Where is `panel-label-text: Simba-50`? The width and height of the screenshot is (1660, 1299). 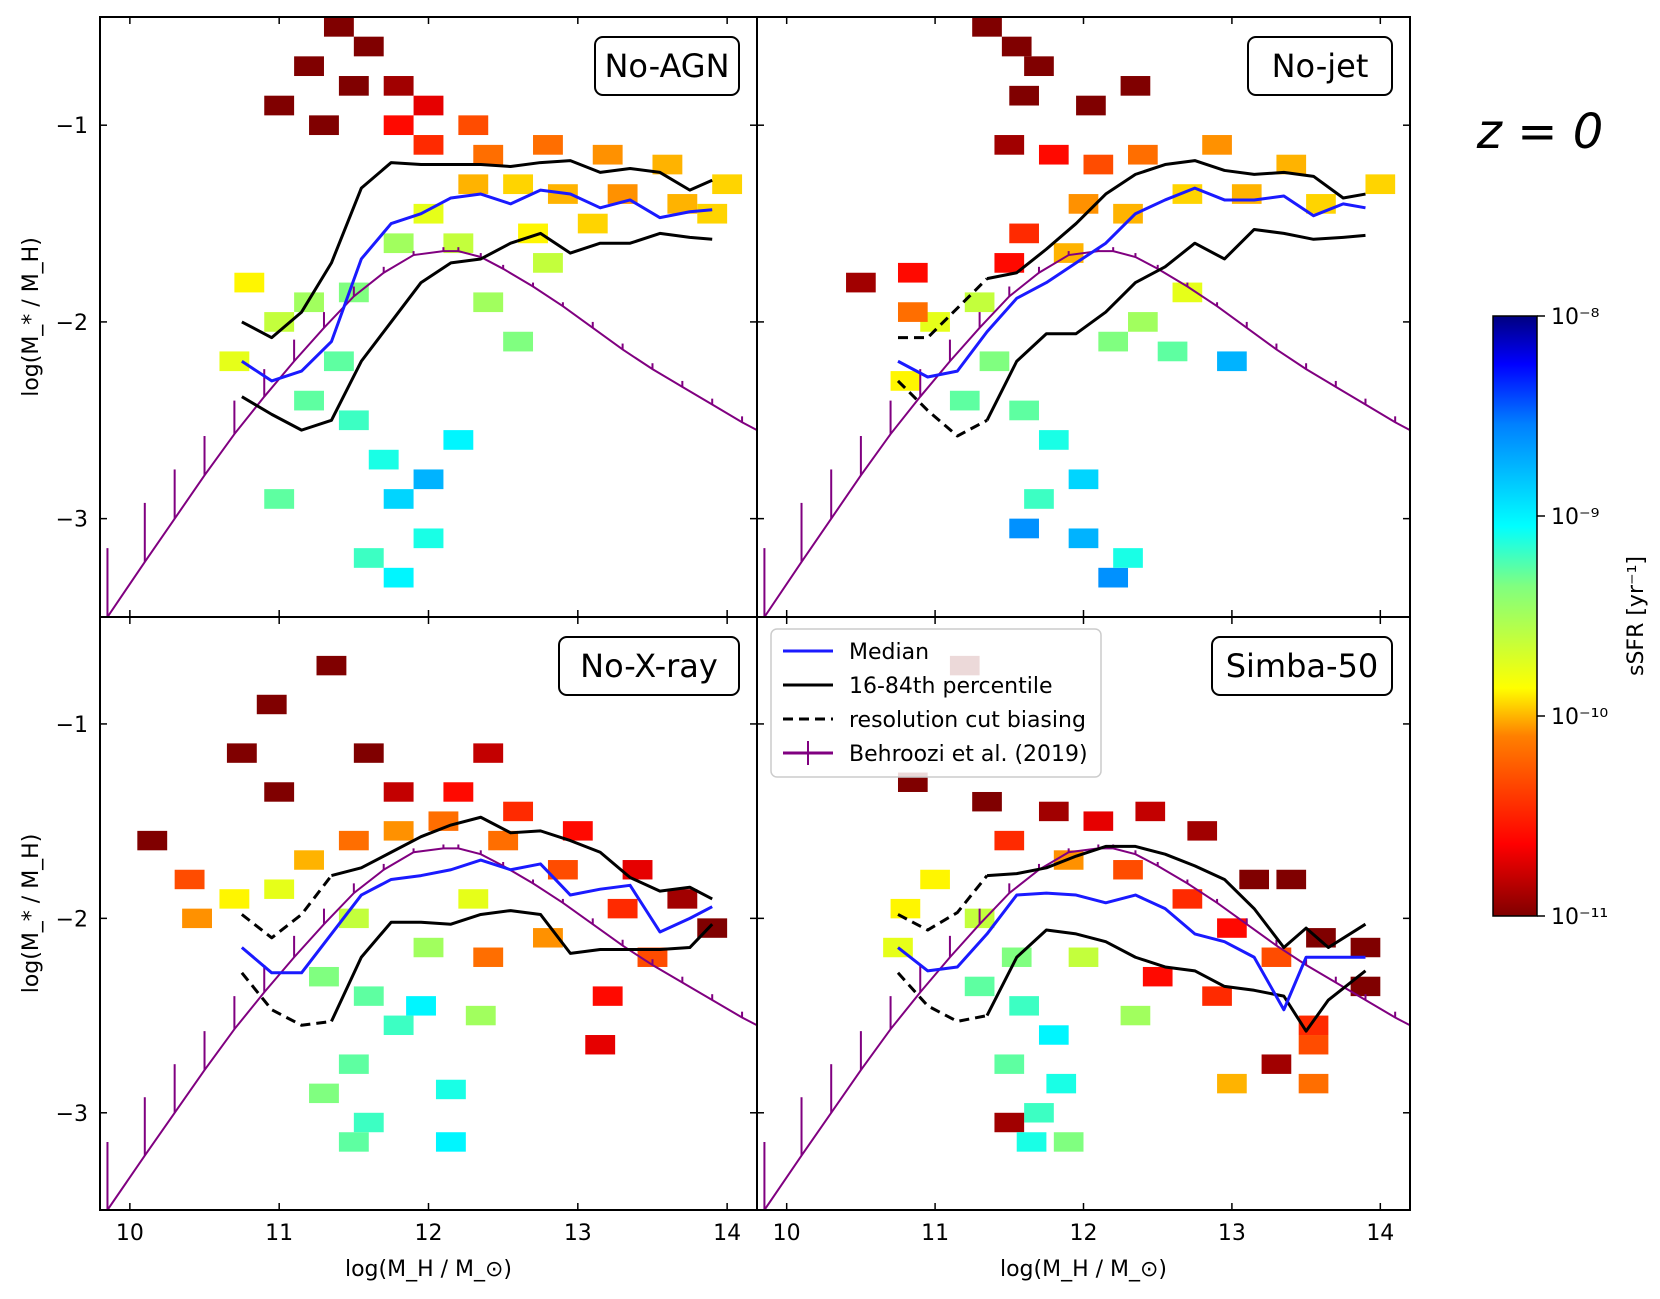
panel-label-text: Simba-50 is located at coordinates (1302, 666).